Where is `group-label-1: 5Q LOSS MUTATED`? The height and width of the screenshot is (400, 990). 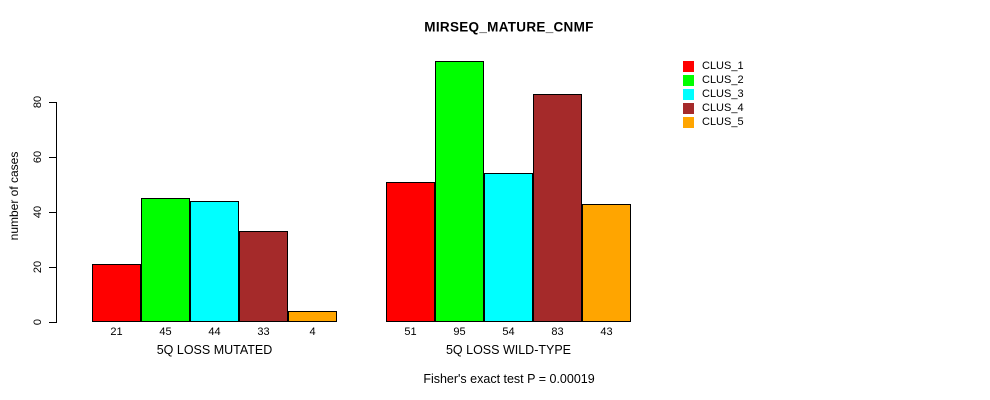 group-label-1: 5Q LOSS MUTATED is located at coordinates (214, 350).